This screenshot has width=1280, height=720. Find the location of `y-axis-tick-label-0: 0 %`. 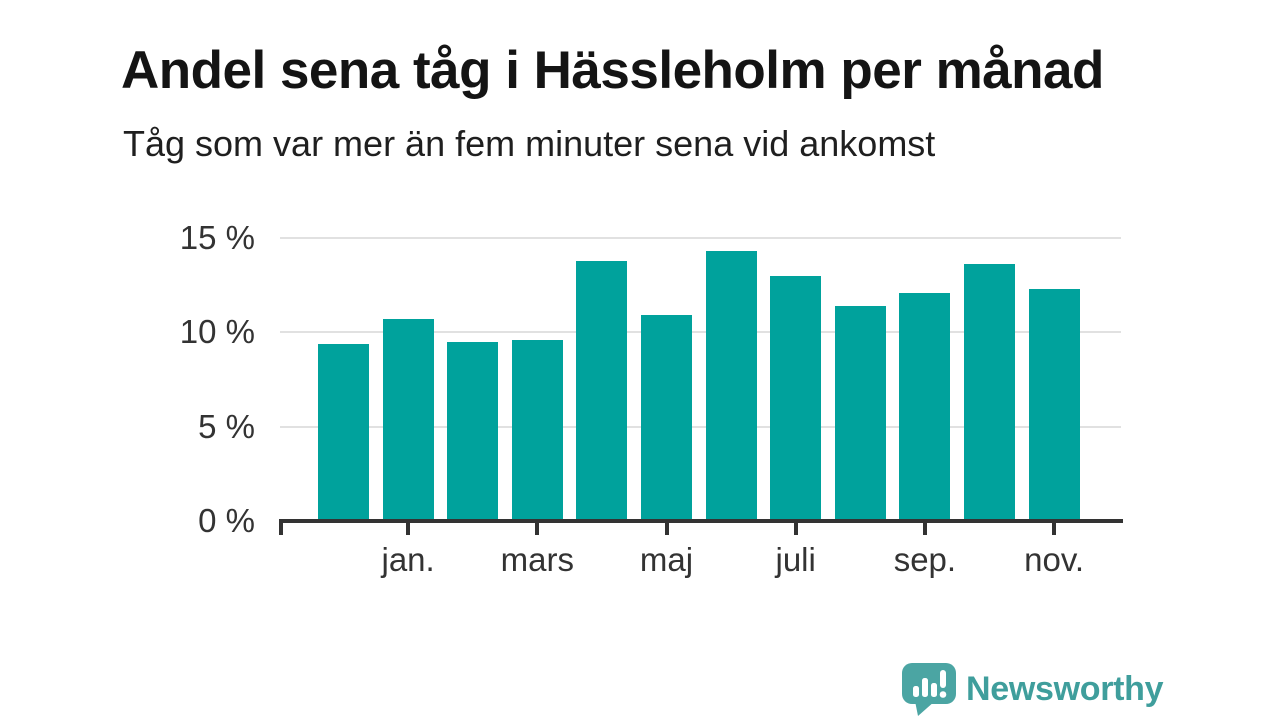

y-axis-tick-label-0: 0 % is located at coordinates (226, 520).